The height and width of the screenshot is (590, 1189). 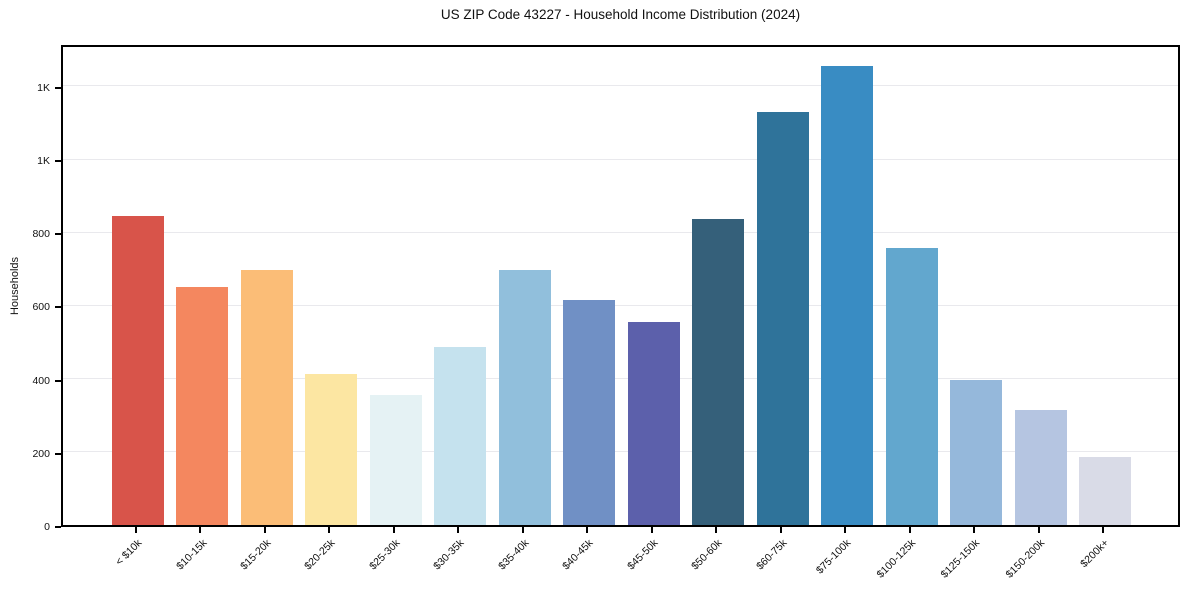 I want to click on y-tick-label: 800, so click(x=41, y=234).